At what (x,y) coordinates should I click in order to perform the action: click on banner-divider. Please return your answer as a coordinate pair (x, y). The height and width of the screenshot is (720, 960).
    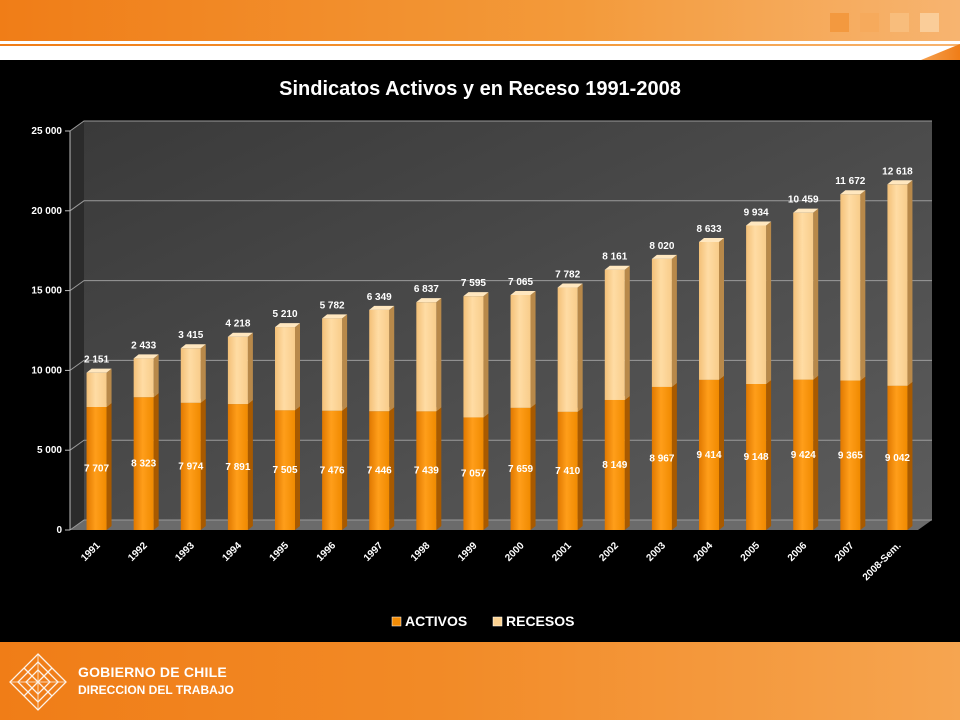
    Looking at the image, I should click on (480, 42).